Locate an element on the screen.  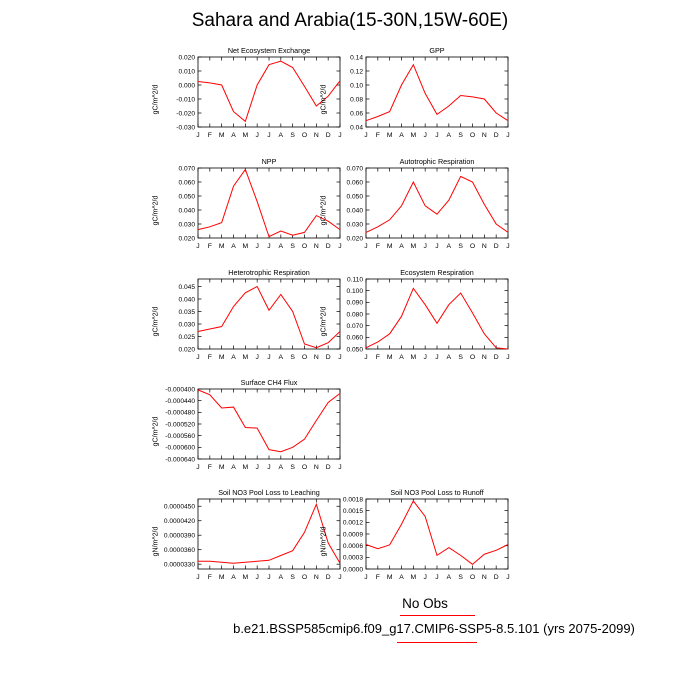
page-title: Sahara and Arabia(15-30N,15W-60E) is located at coordinates (350, 20).